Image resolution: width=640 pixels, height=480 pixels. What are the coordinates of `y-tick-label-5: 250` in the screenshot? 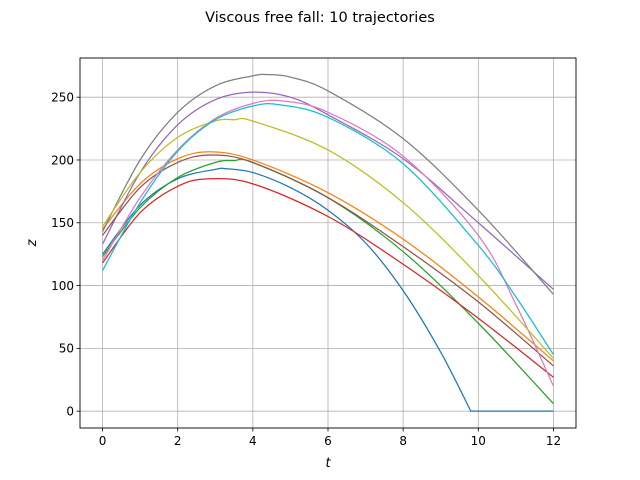 It's located at (62, 97).